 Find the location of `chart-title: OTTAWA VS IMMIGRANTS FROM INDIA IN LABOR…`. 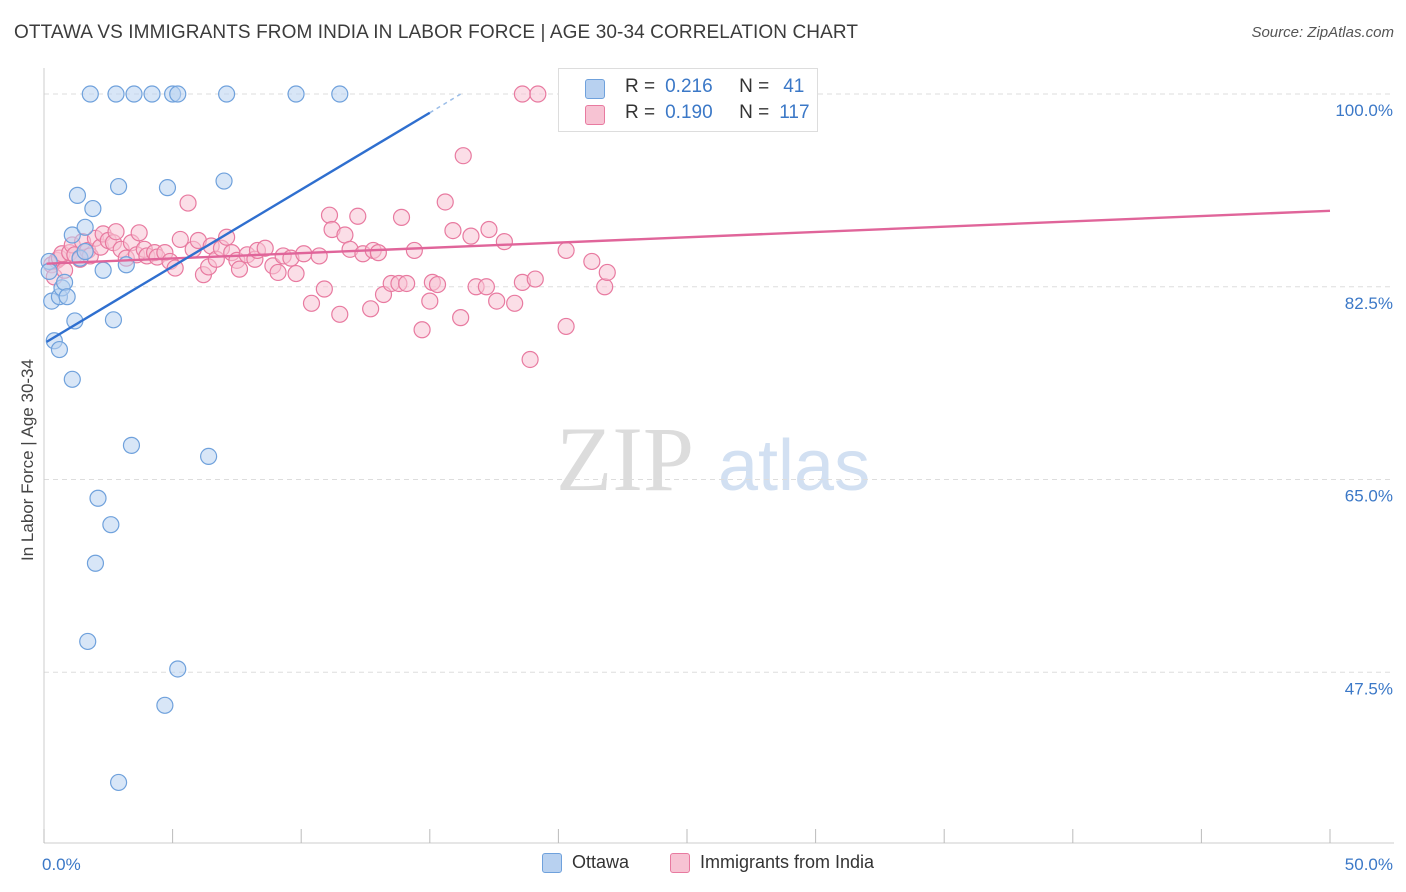

chart-title: OTTAWA VS IMMIGRANTS FROM INDIA IN LABOR… is located at coordinates (436, 32).